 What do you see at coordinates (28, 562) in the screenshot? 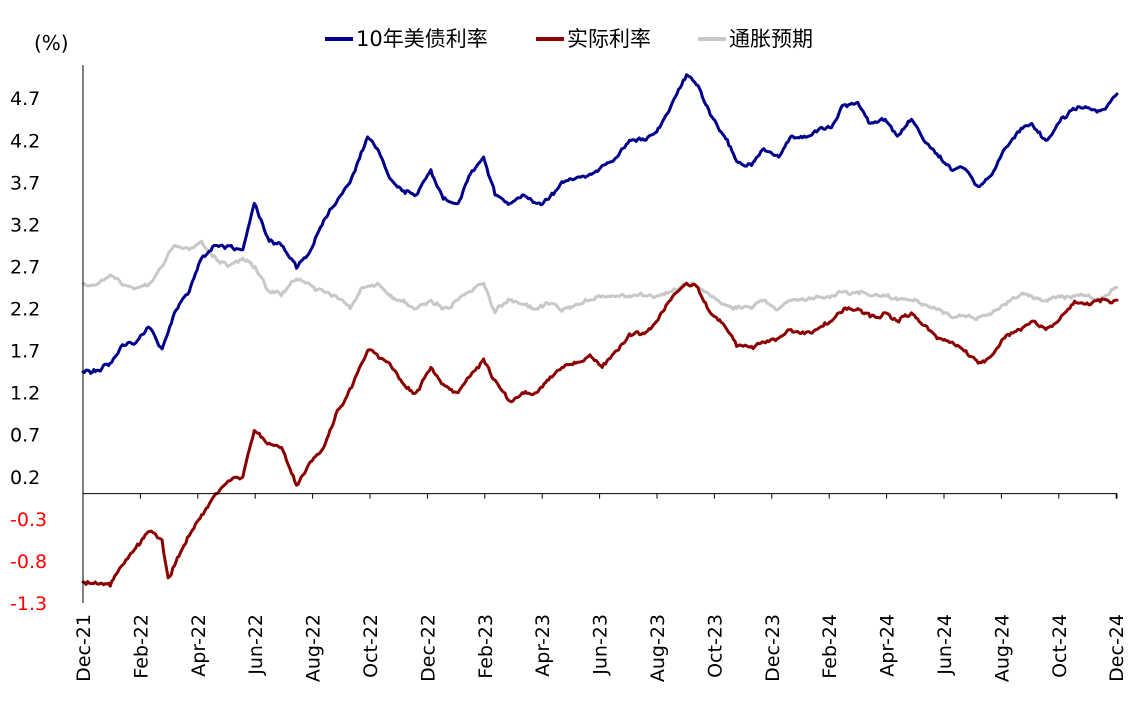
I see `y-tick-label: -0.8` at bounding box center [28, 562].